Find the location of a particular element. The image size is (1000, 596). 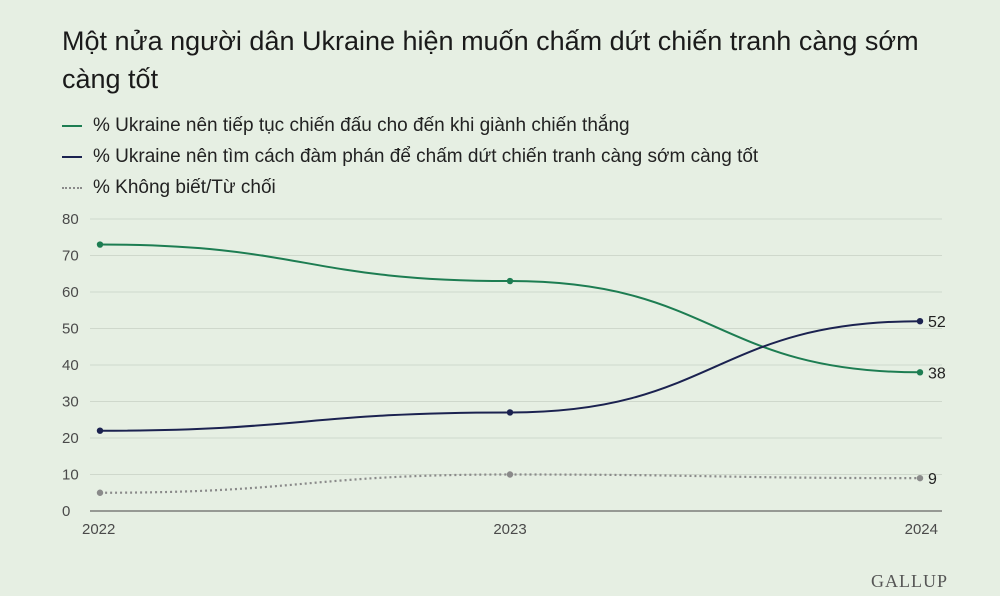

y-tick-label: 40 is located at coordinates (70, 365).